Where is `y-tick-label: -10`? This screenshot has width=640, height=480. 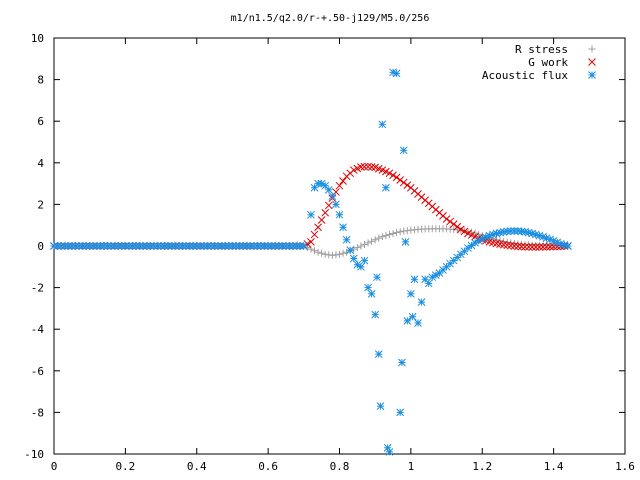
y-tick-label: -10 is located at coordinates (34, 454).